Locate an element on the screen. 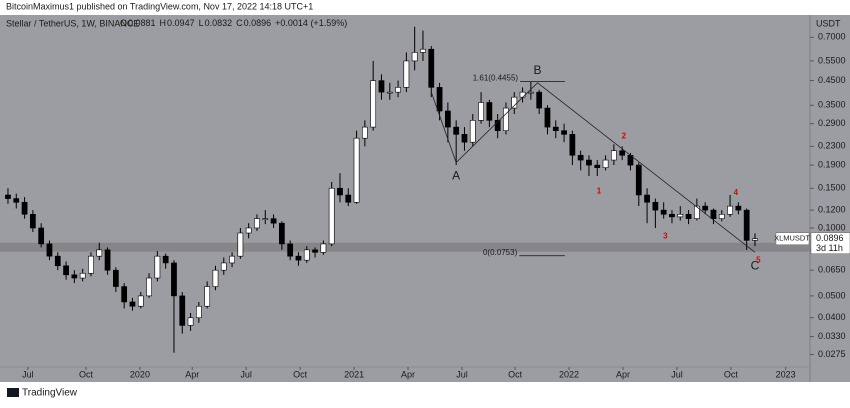  ohlc-key: C is located at coordinates (239, 23).